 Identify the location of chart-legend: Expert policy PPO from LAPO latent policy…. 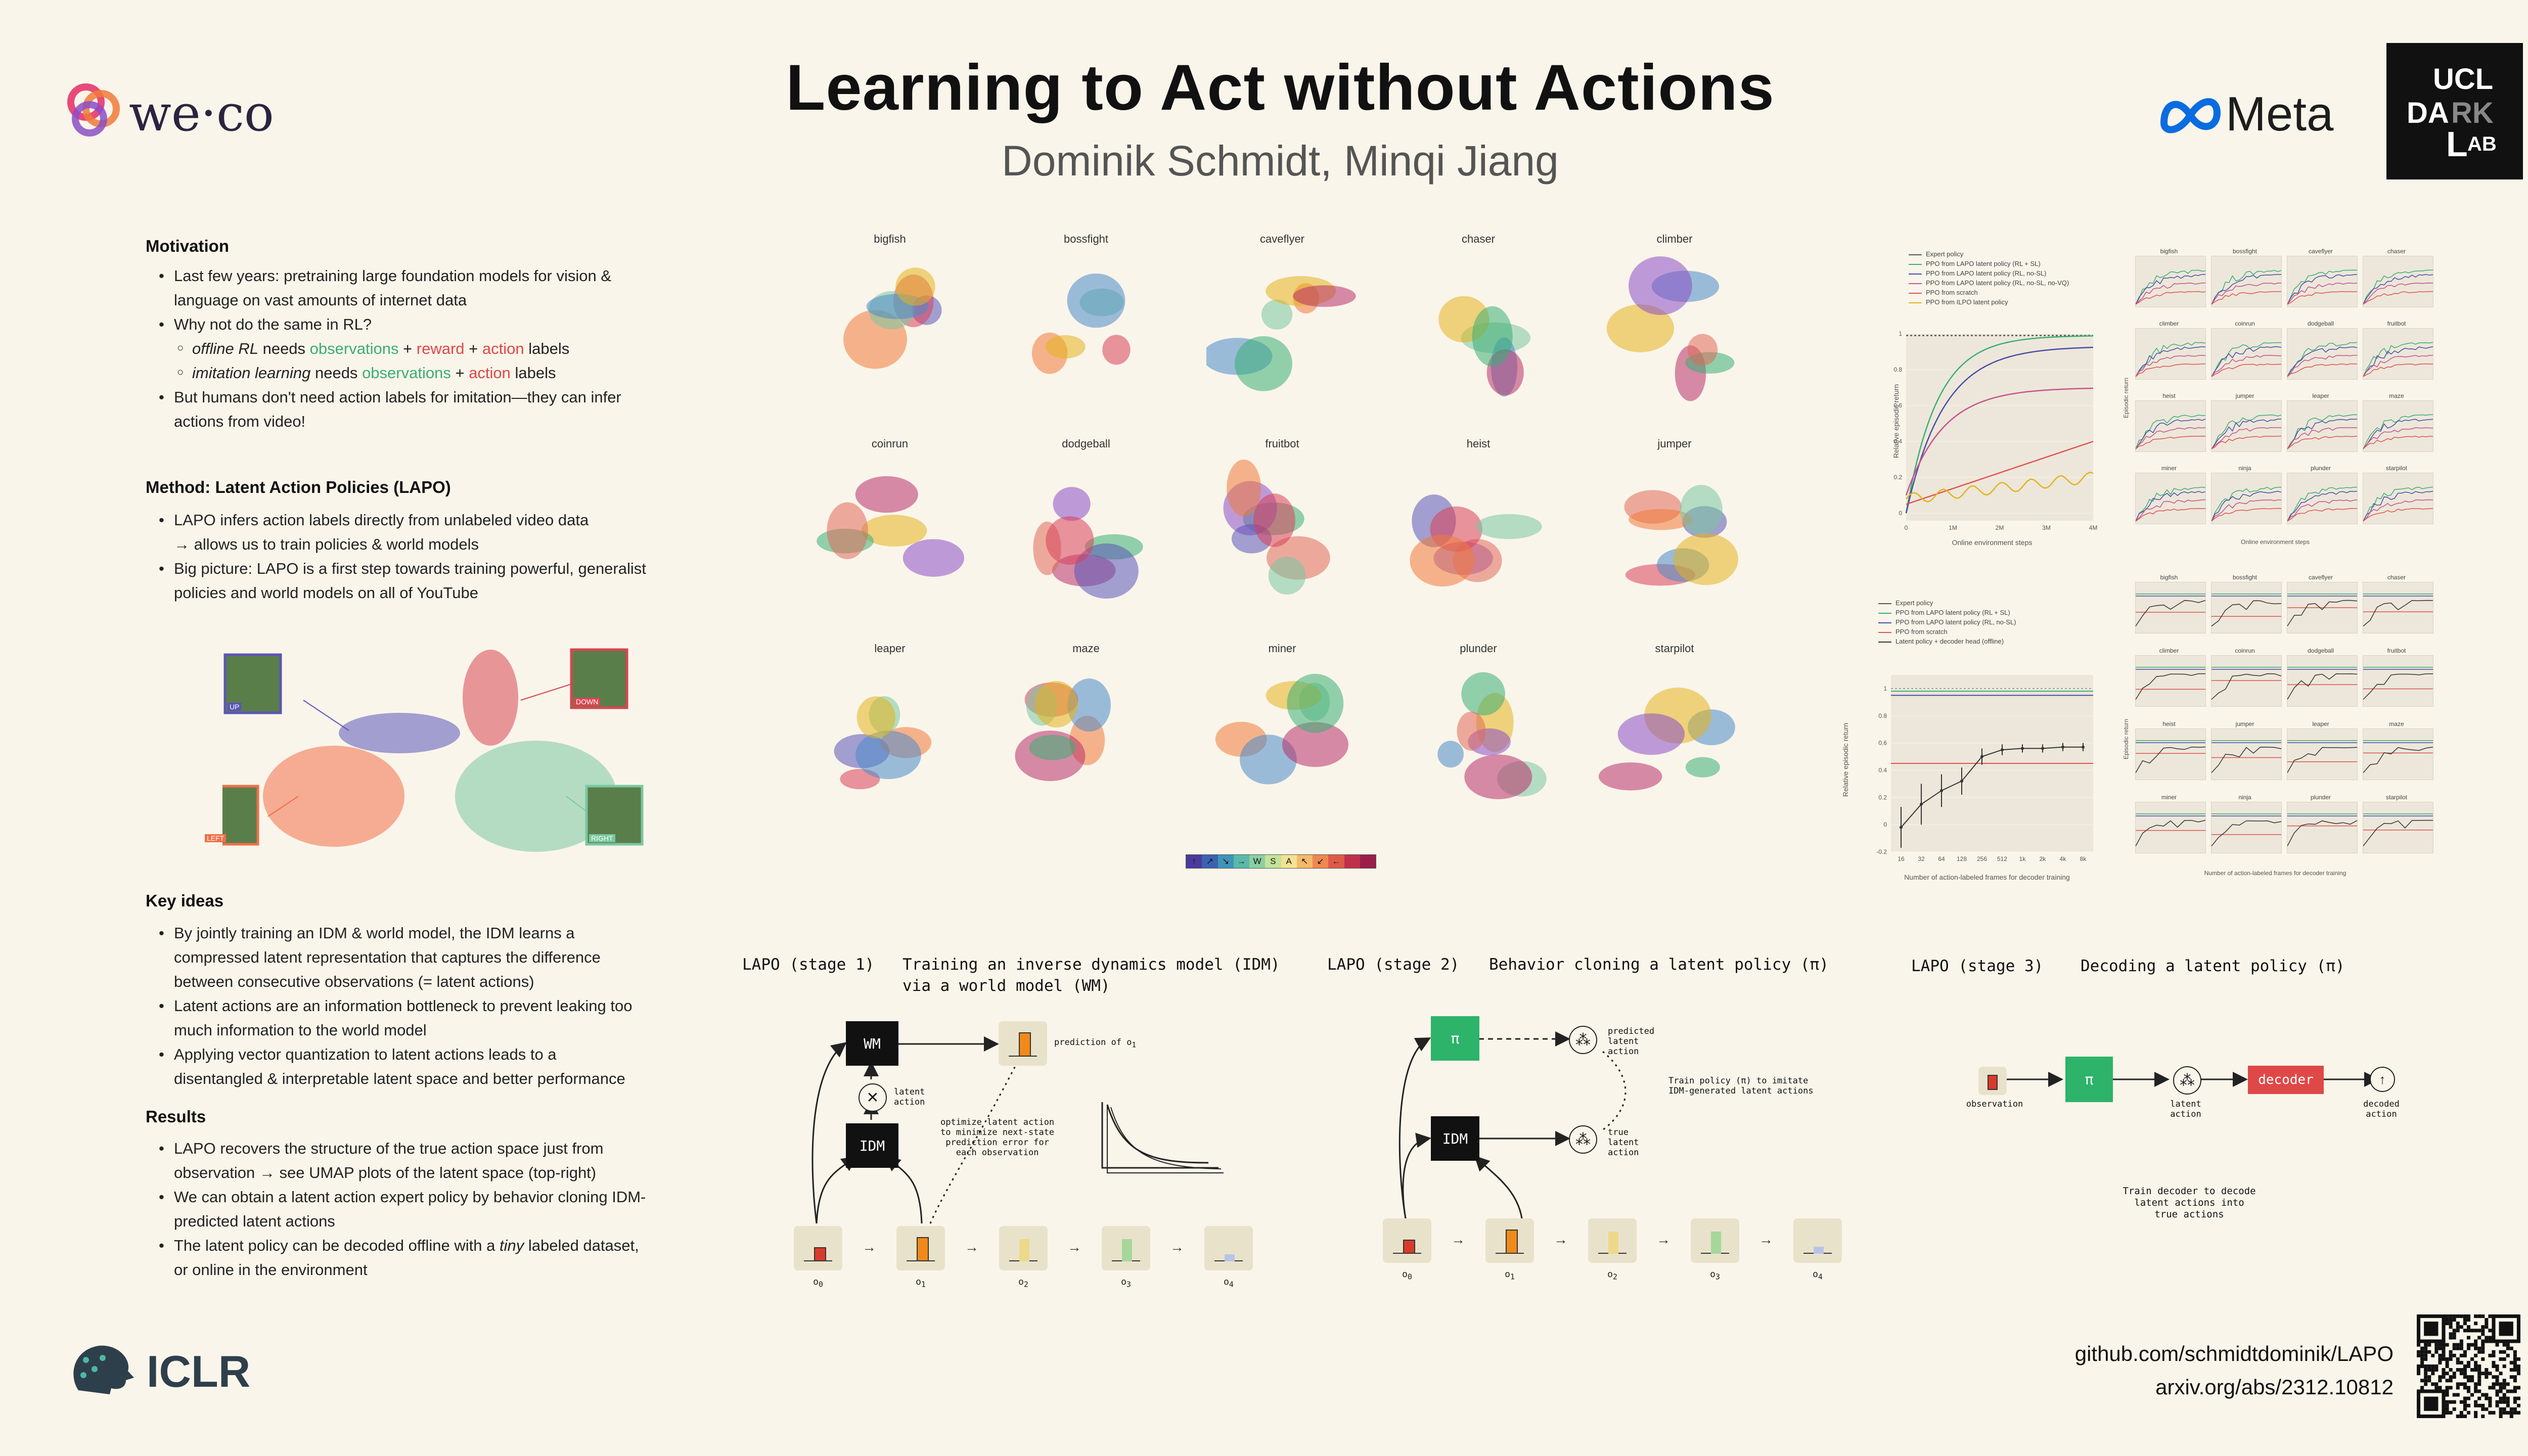
(1947, 622).